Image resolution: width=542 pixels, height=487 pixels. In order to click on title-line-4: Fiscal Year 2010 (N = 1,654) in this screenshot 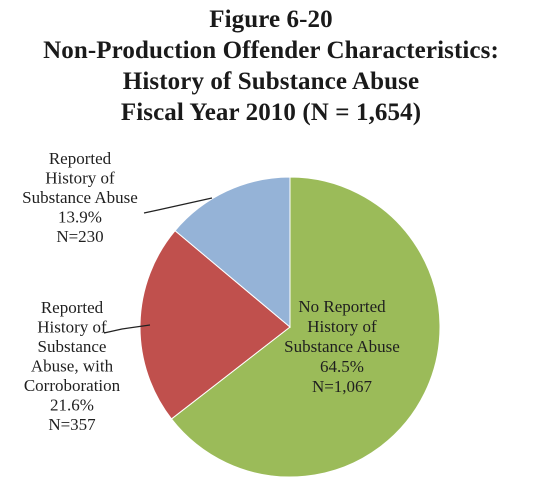, I will do `click(271, 112)`.